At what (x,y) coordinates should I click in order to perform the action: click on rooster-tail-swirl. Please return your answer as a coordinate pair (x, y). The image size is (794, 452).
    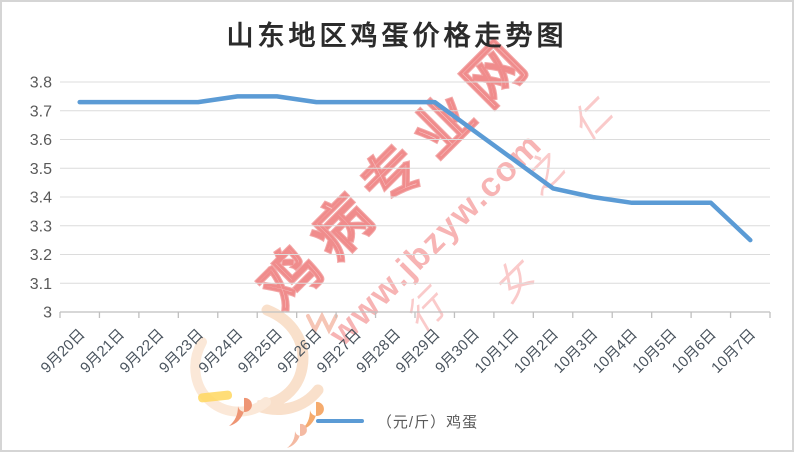
    Looking at the image, I should click on (230, 377).